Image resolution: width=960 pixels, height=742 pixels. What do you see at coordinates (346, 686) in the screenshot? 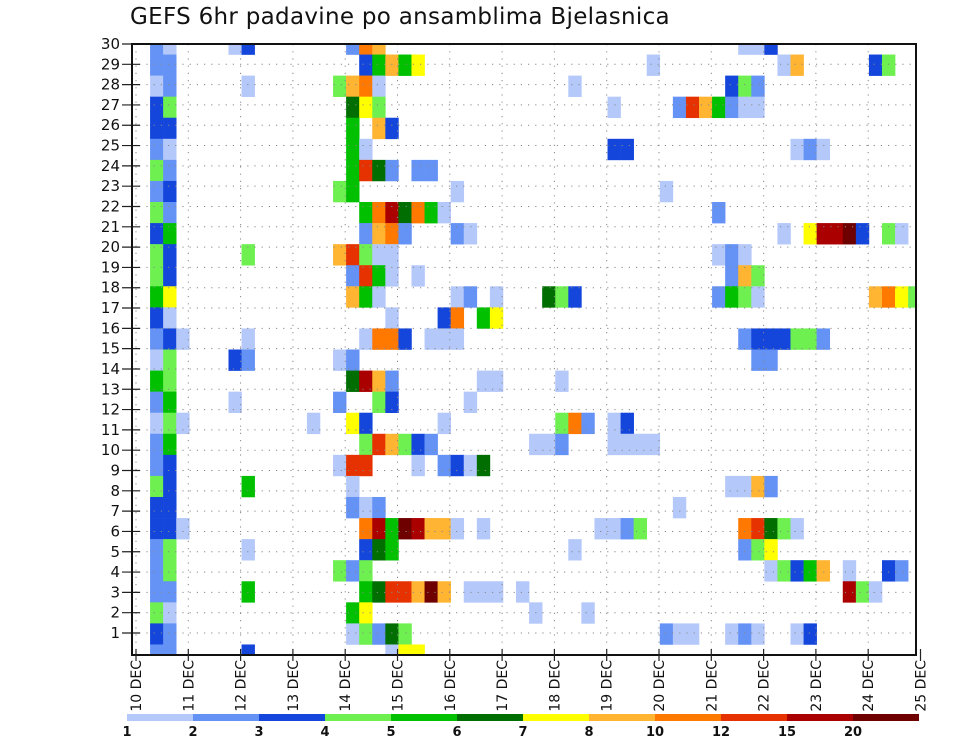
I see `x-tick-label: 14 DEC` at bounding box center [346, 686].